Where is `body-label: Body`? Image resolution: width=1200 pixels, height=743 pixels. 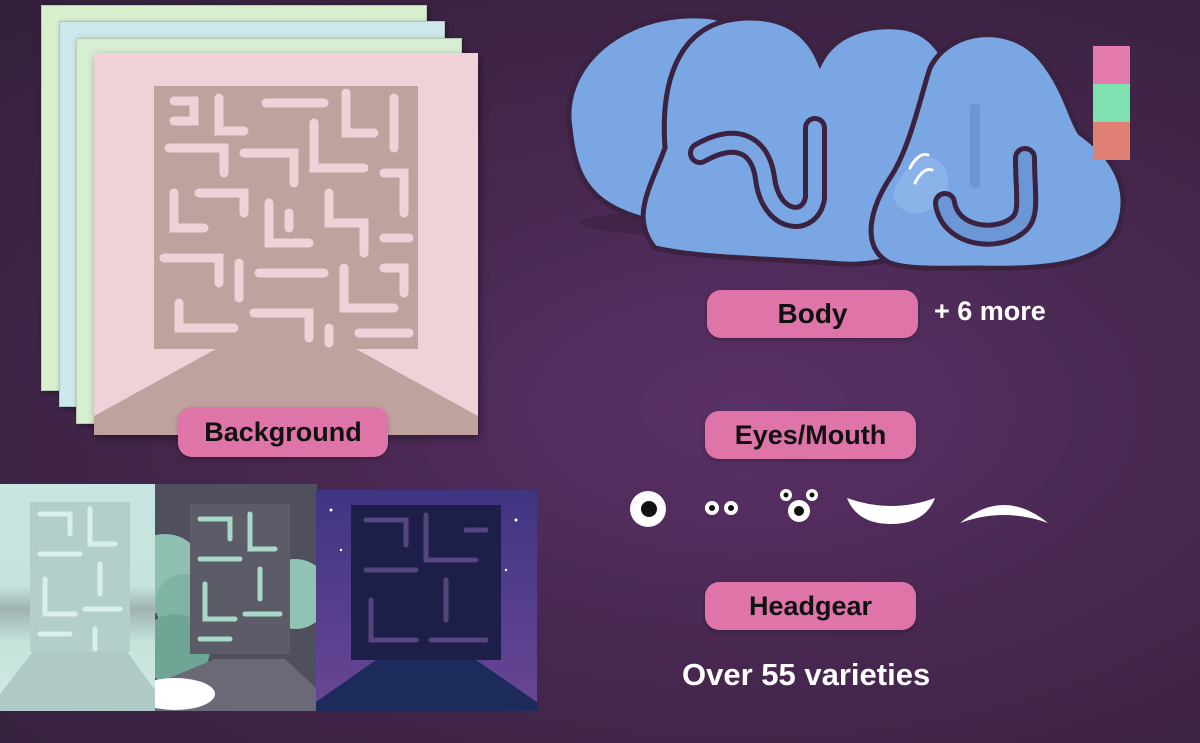 body-label: Body is located at coordinates (812, 314).